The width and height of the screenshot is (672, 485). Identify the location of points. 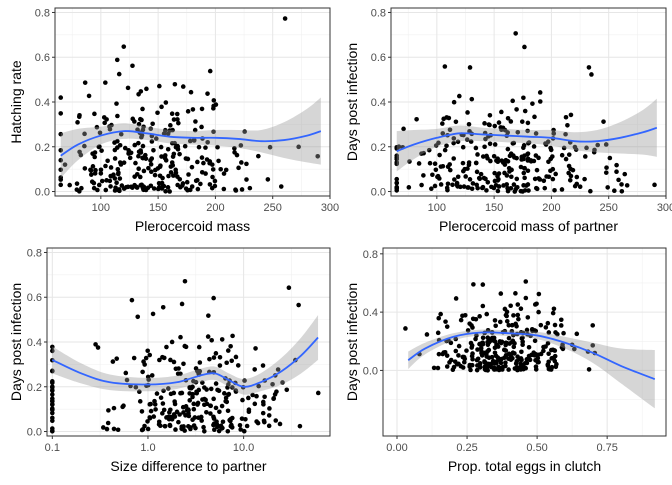
(189, 105).